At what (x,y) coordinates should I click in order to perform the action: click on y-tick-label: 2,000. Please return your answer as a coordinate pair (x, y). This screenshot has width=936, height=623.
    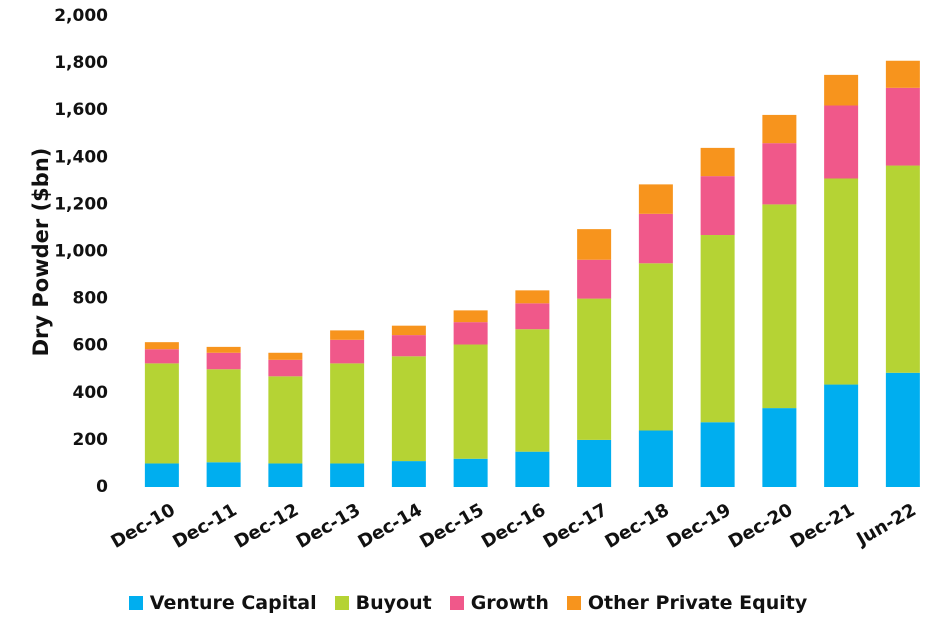
    Looking at the image, I should click on (81, 16).